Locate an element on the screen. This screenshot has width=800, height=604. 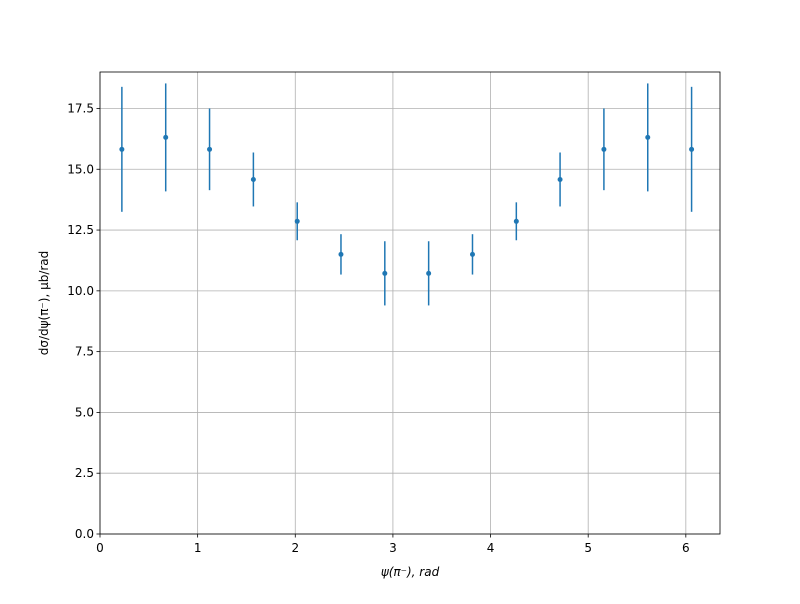
y-axis-label: dσ/dψ(π⁻), μb/rad is located at coordinates (44, 303).